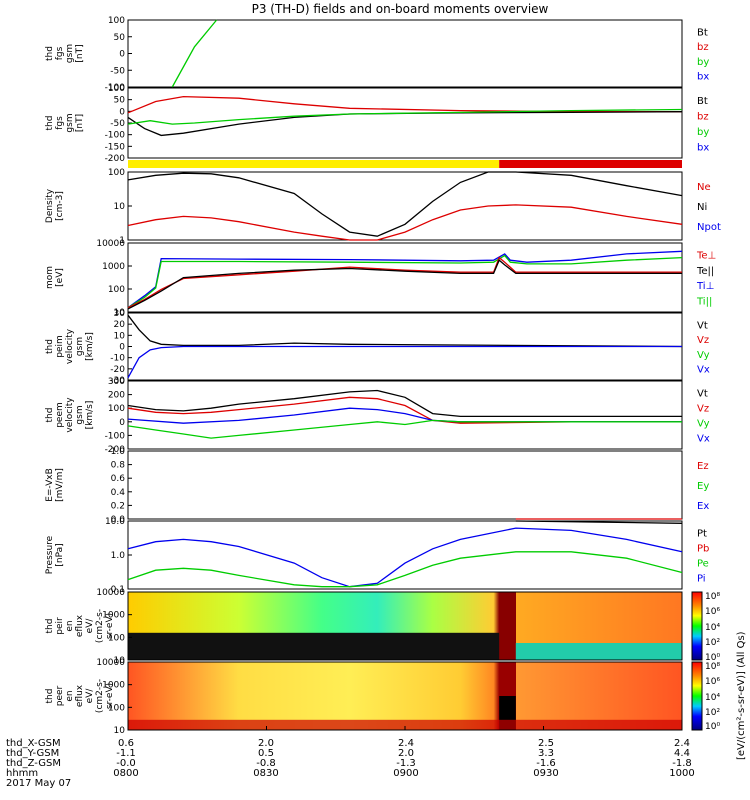 The image size is (750, 800). I want to click on ylabel-peir_eflux-5: (cm2-s-, so click(100, 626).